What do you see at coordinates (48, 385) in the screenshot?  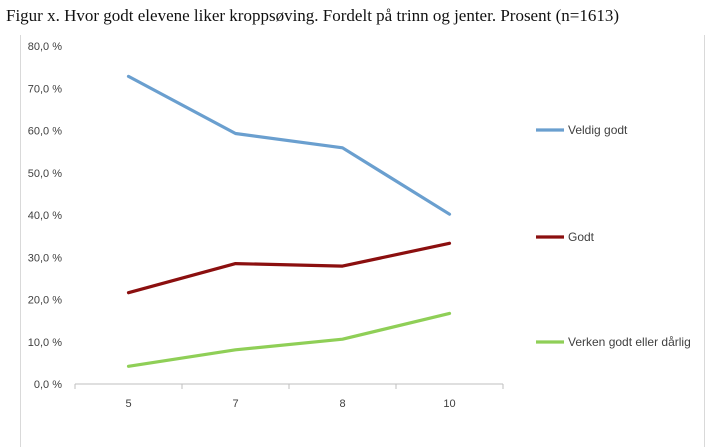 I see `y-tick-label: 0,0 %` at bounding box center [48, 385].